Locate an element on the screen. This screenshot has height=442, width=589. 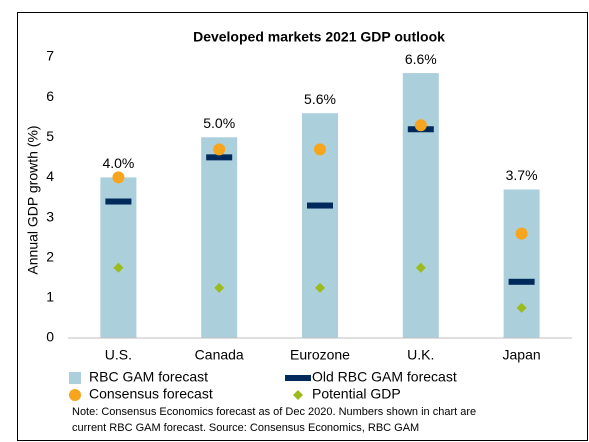
value-label: 4.0% is located at coordinates (118, 163).